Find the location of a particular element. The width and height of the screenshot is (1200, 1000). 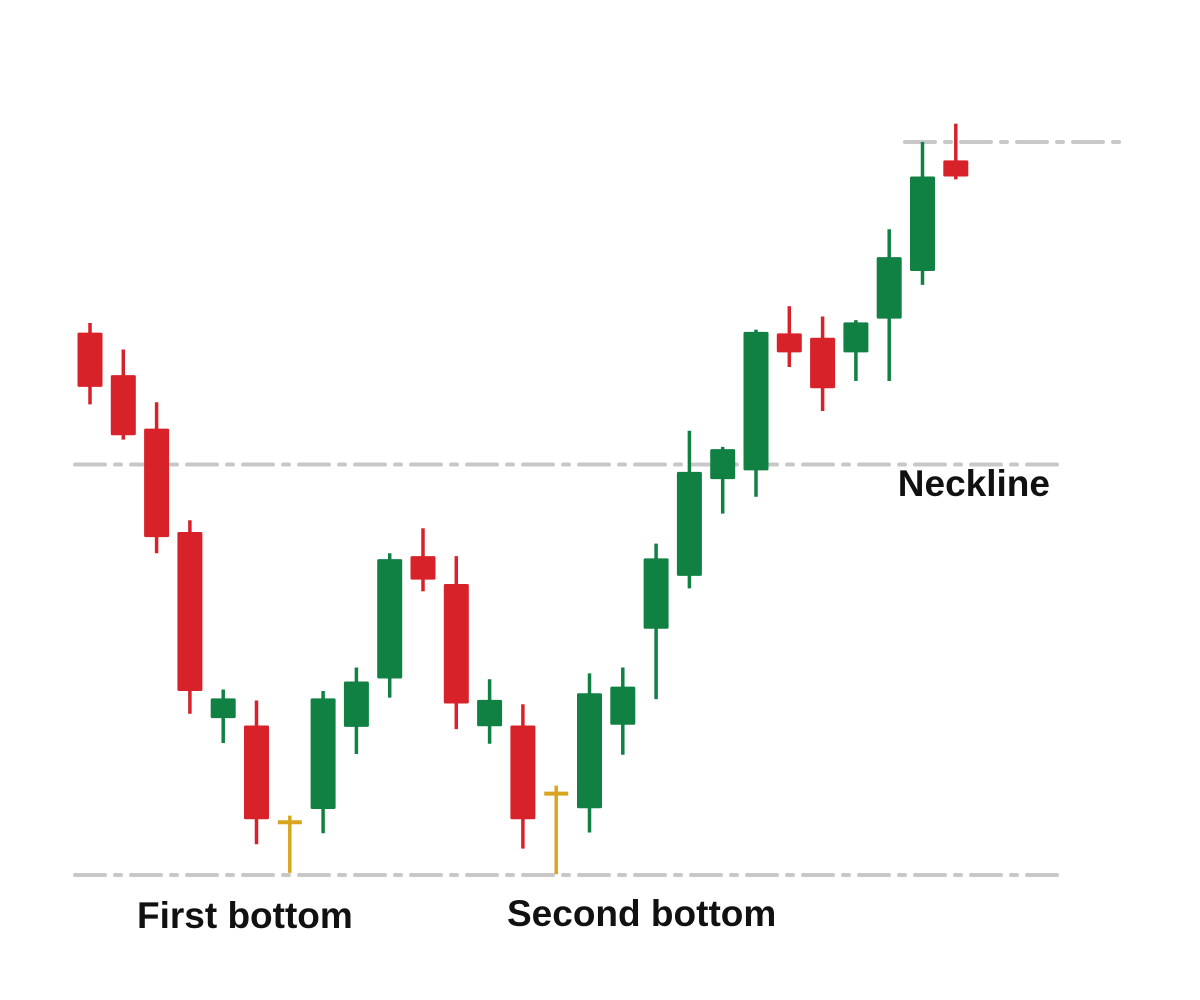

neckline-label: Neckline is located at coordinates (974, 483).